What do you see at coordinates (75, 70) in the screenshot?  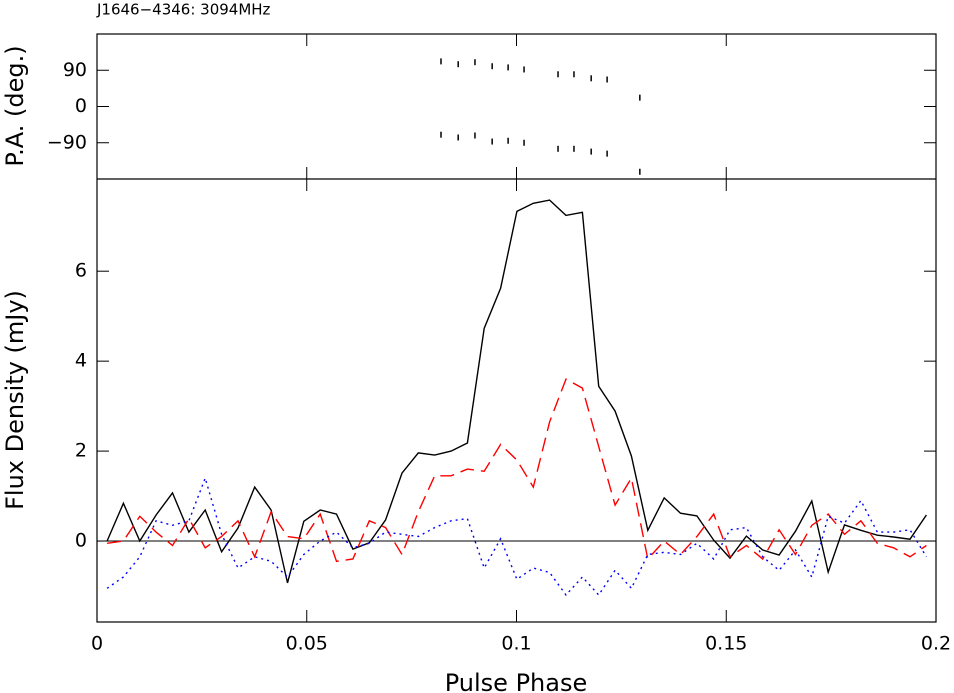 I see `y-tick-label: 90` at bounding box center [75, 70].